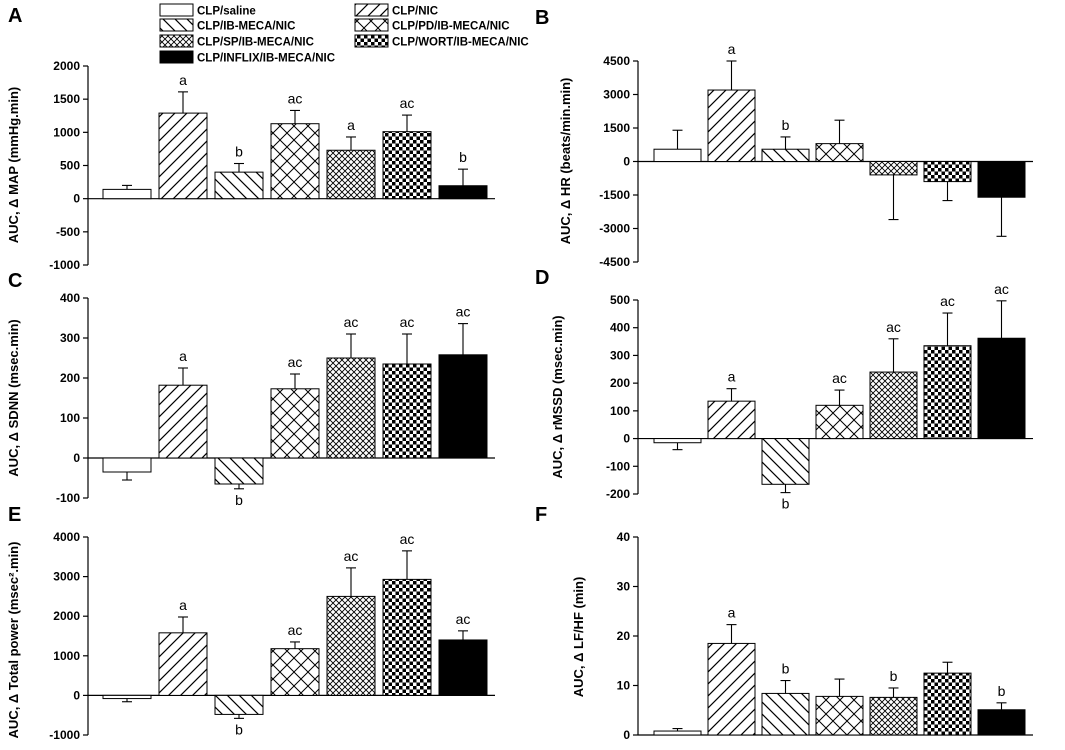  What do you see at coordinates (66, 66) in the screenshot?
I see `y-tick-label-a-6: 2000` at bounding box center [66, 66].